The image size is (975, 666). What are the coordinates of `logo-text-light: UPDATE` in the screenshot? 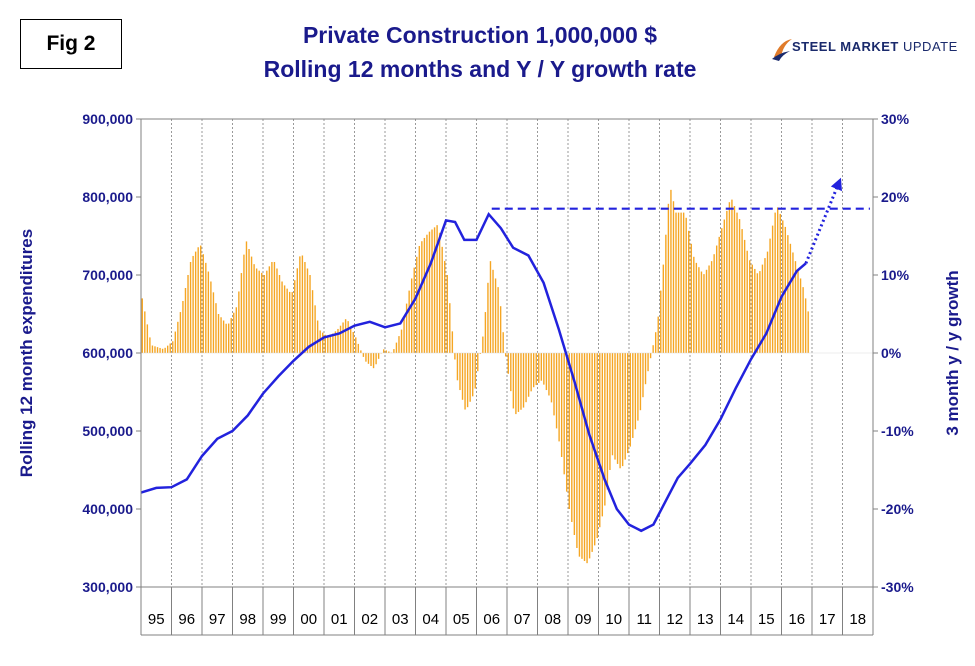 It's located at (928, 46).